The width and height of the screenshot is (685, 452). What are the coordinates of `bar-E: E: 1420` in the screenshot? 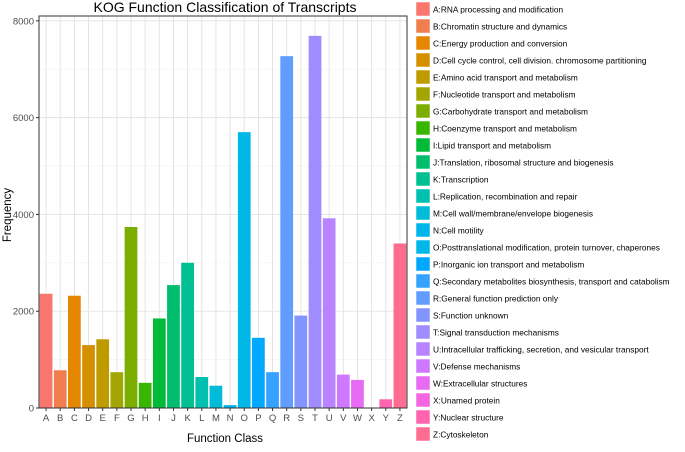 It's located at (103, 373).